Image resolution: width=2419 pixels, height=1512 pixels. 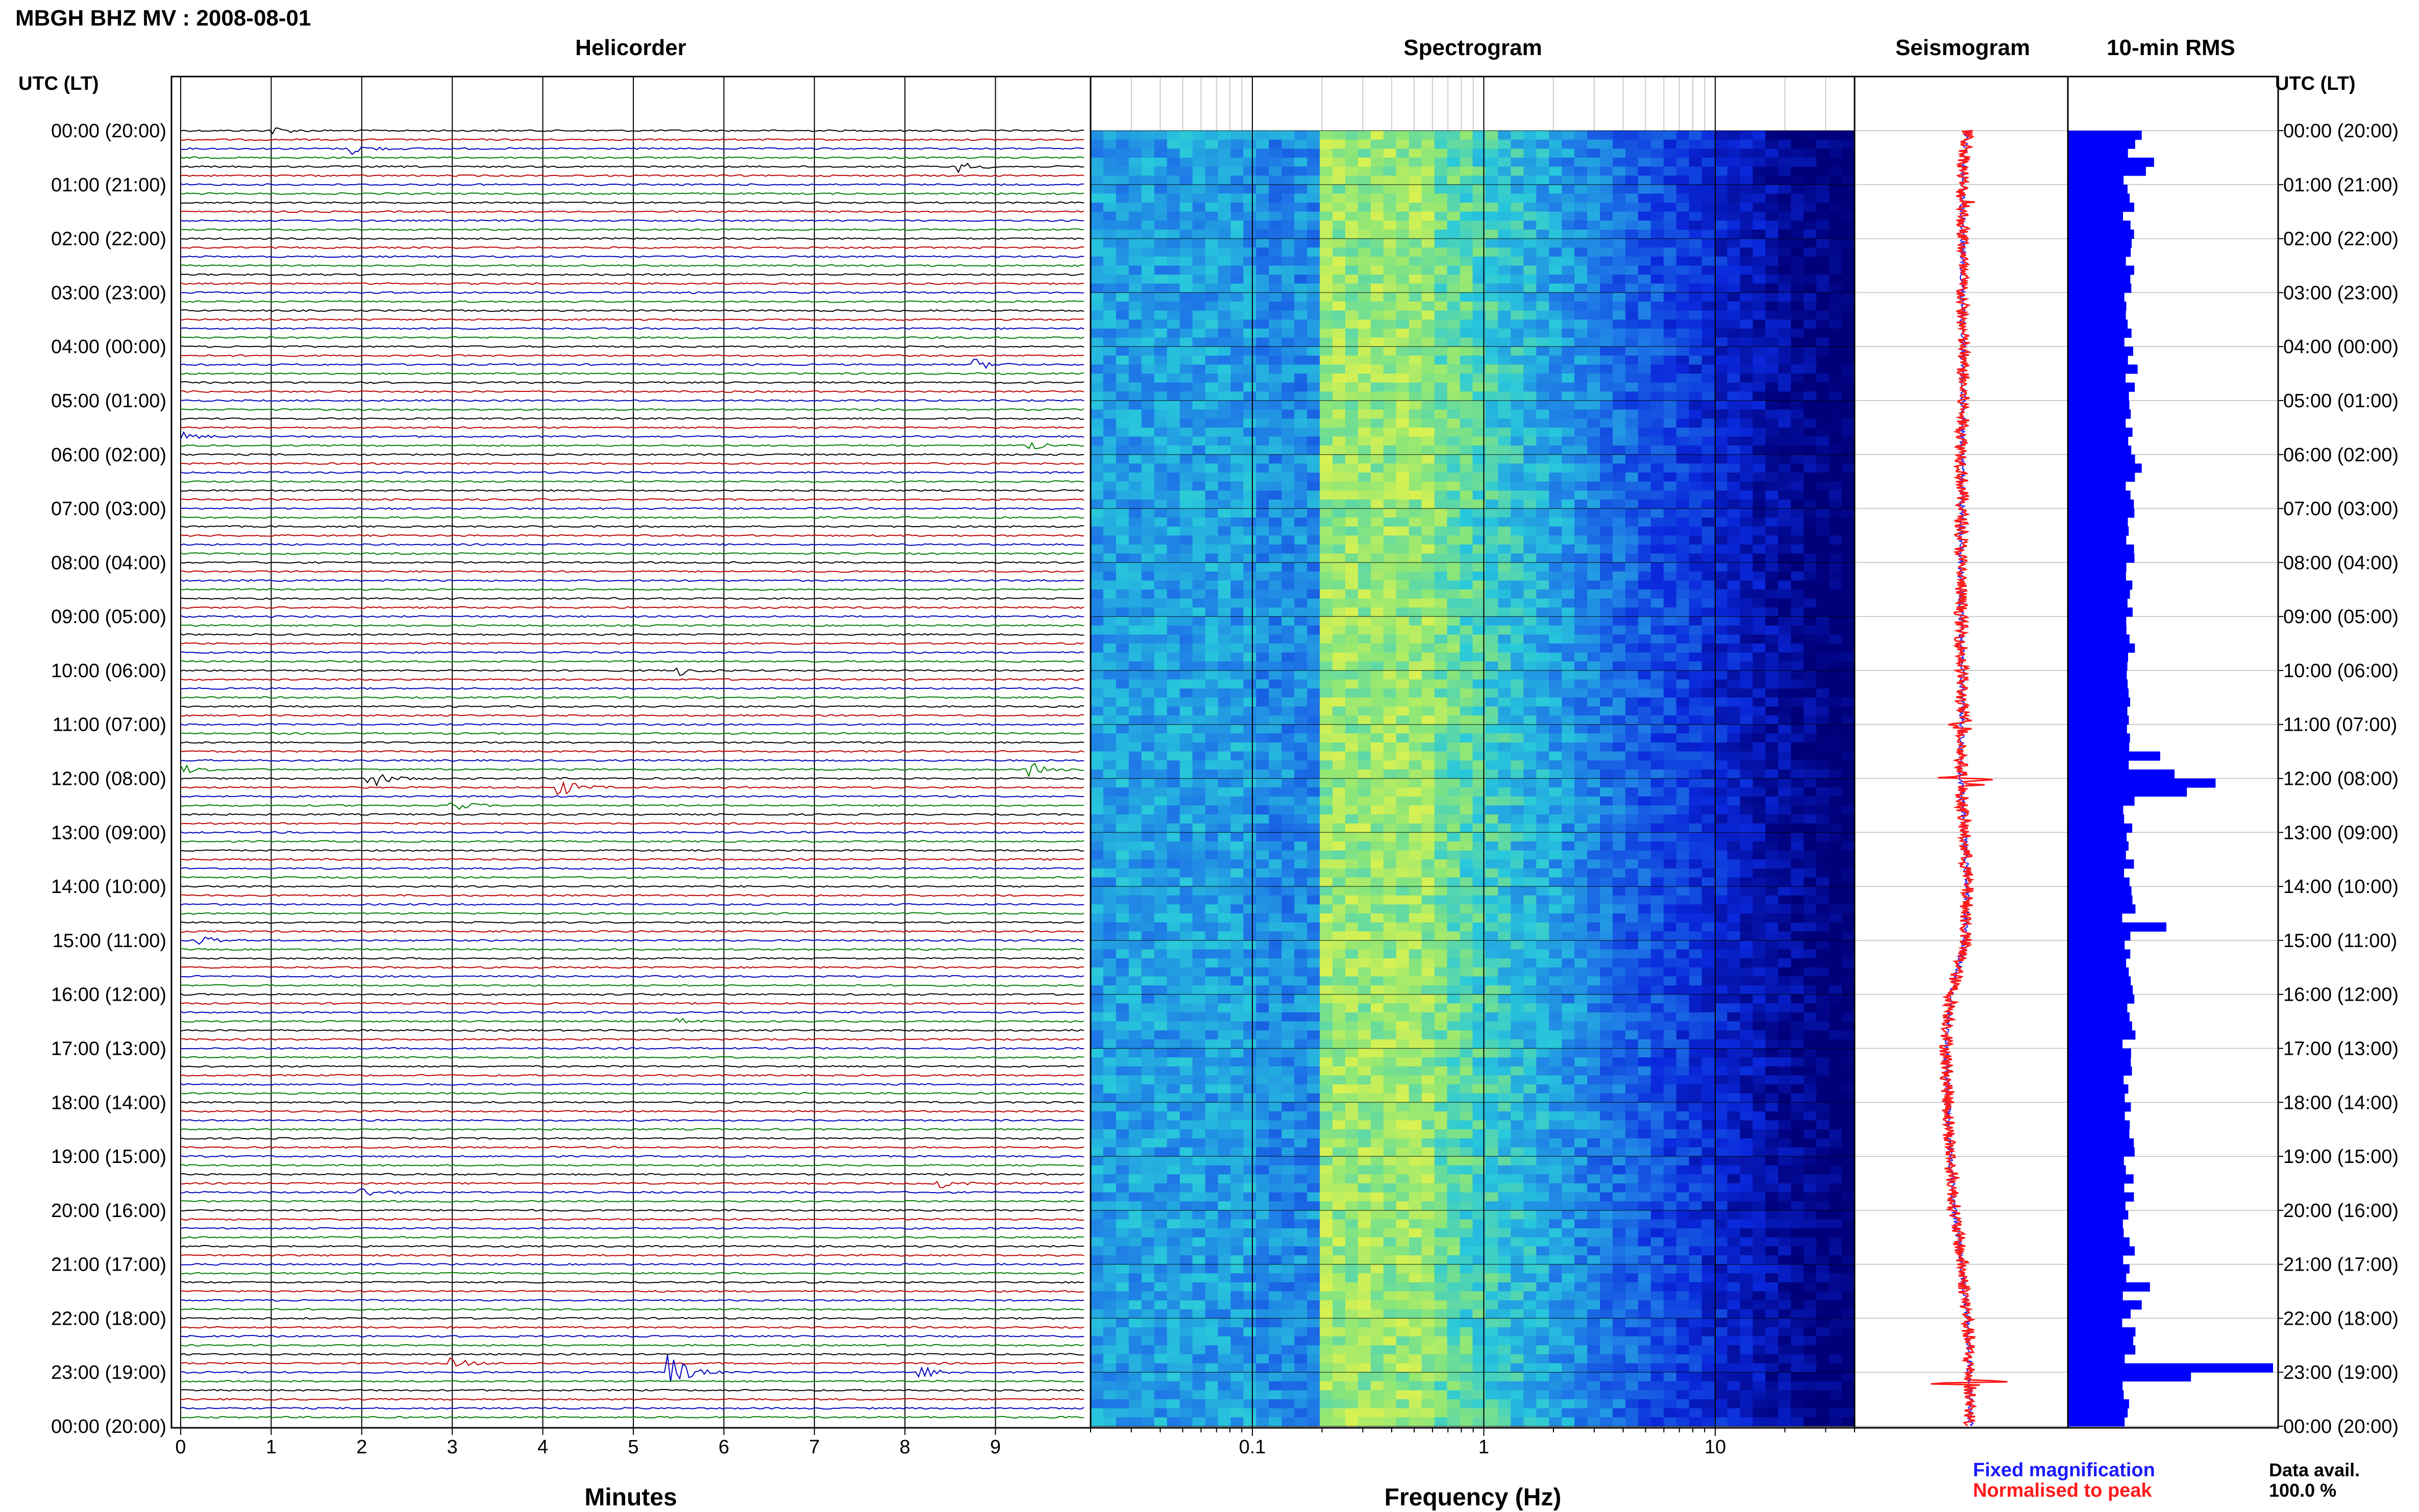 I want to click on time-label-right: 18:00 (14:00), so click(x=2341, y=1102).